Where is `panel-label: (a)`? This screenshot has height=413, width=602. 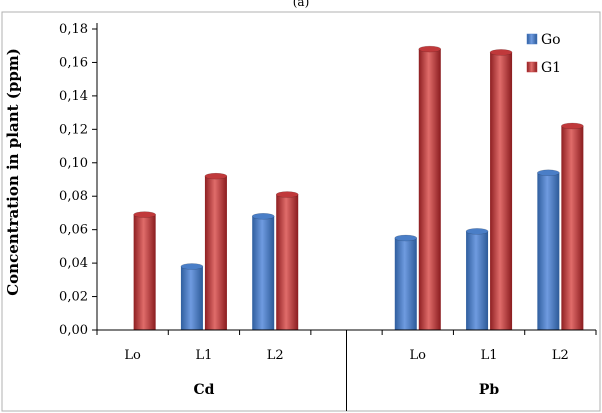
panel-label: (a) is located at coordinates (301, 4).